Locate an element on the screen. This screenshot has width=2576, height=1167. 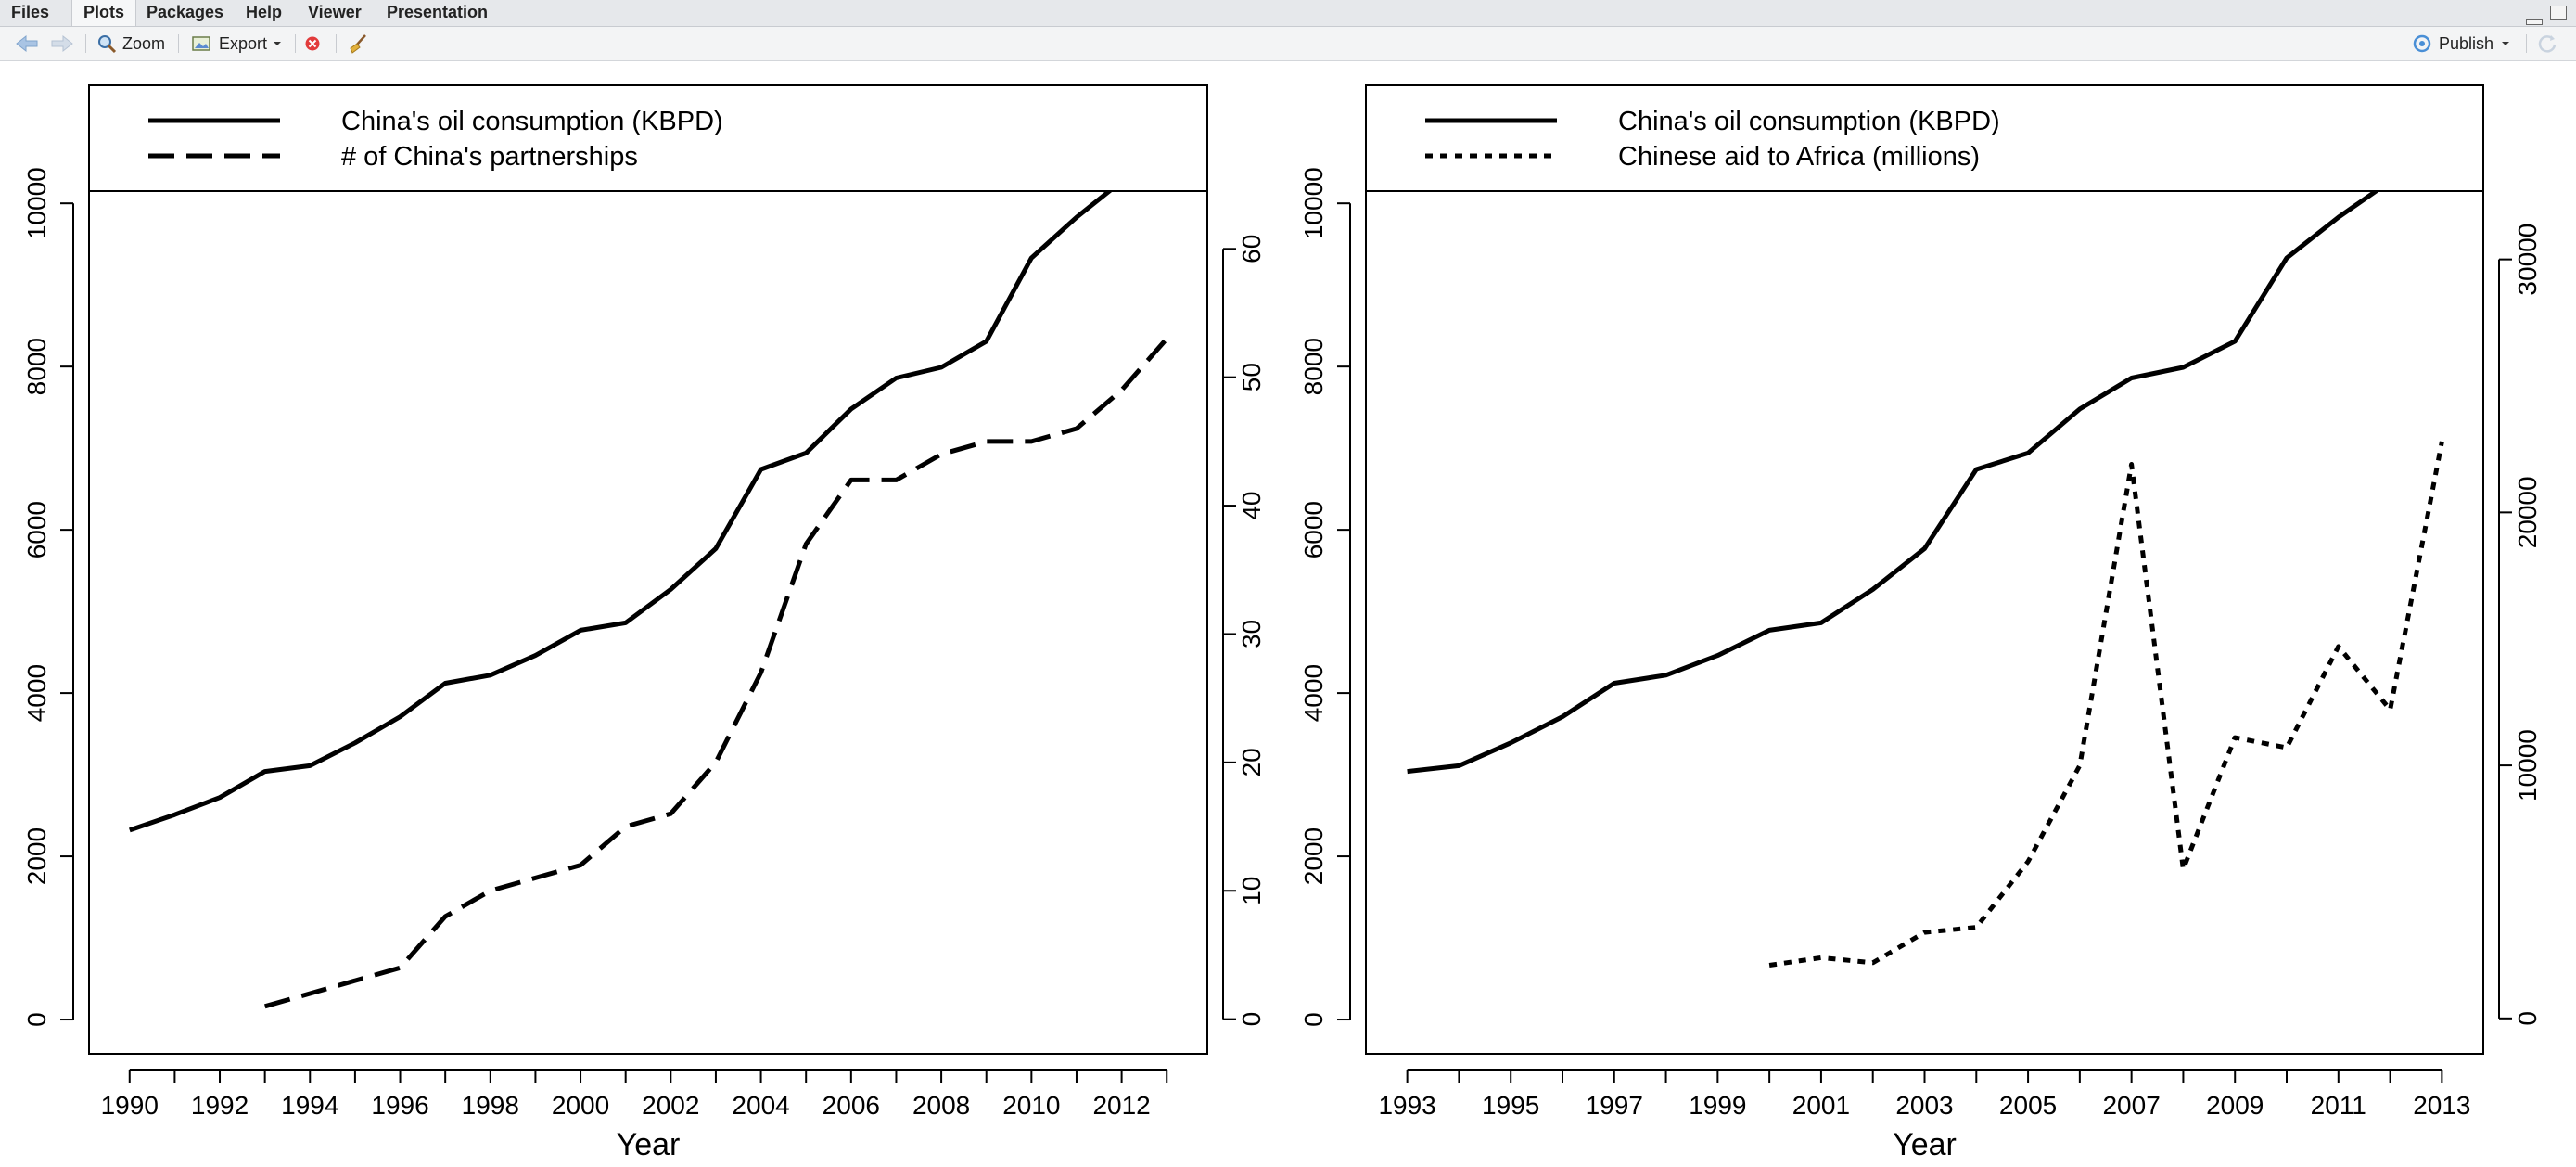
back-button is located at coordinates (27, 43).